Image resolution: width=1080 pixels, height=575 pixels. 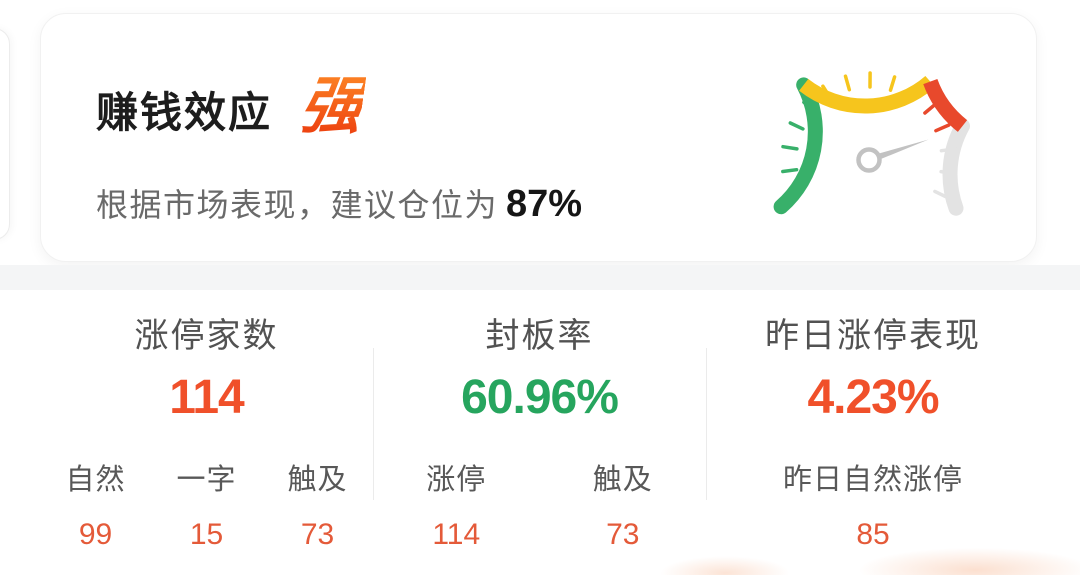 What do you see at coordinates (540, 397) in the screenshot?
I see `stat-value: 60.96%` at bounding box center [540, 397].